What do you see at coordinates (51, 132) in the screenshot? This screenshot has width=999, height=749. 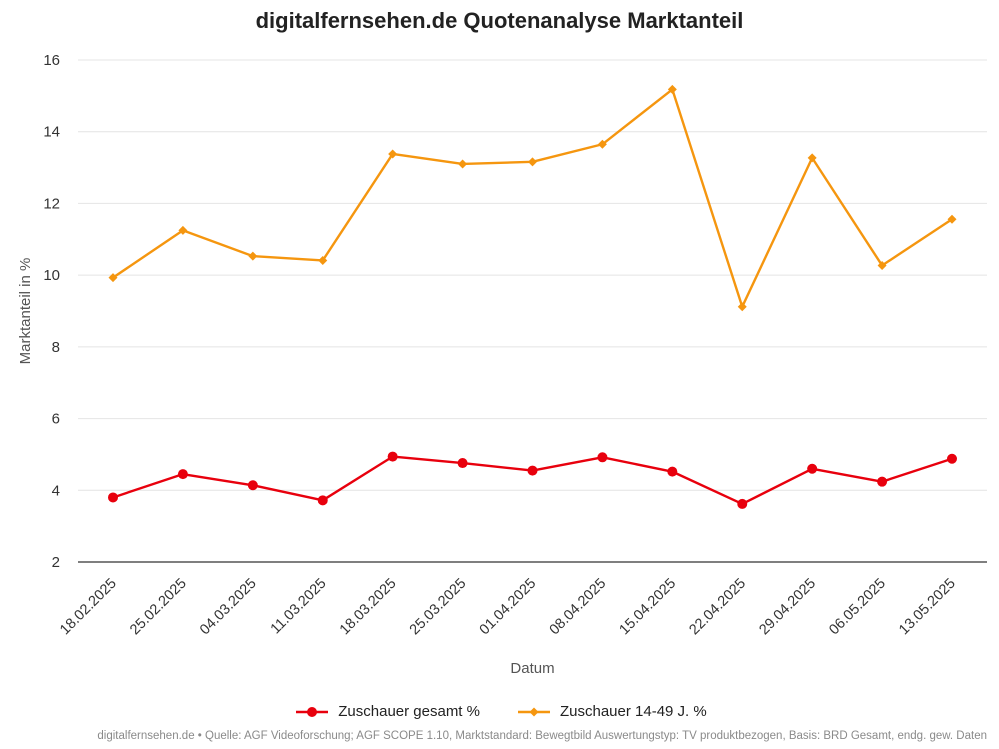 I see `y-tick-label: 14` at bounding box center [51, 132].